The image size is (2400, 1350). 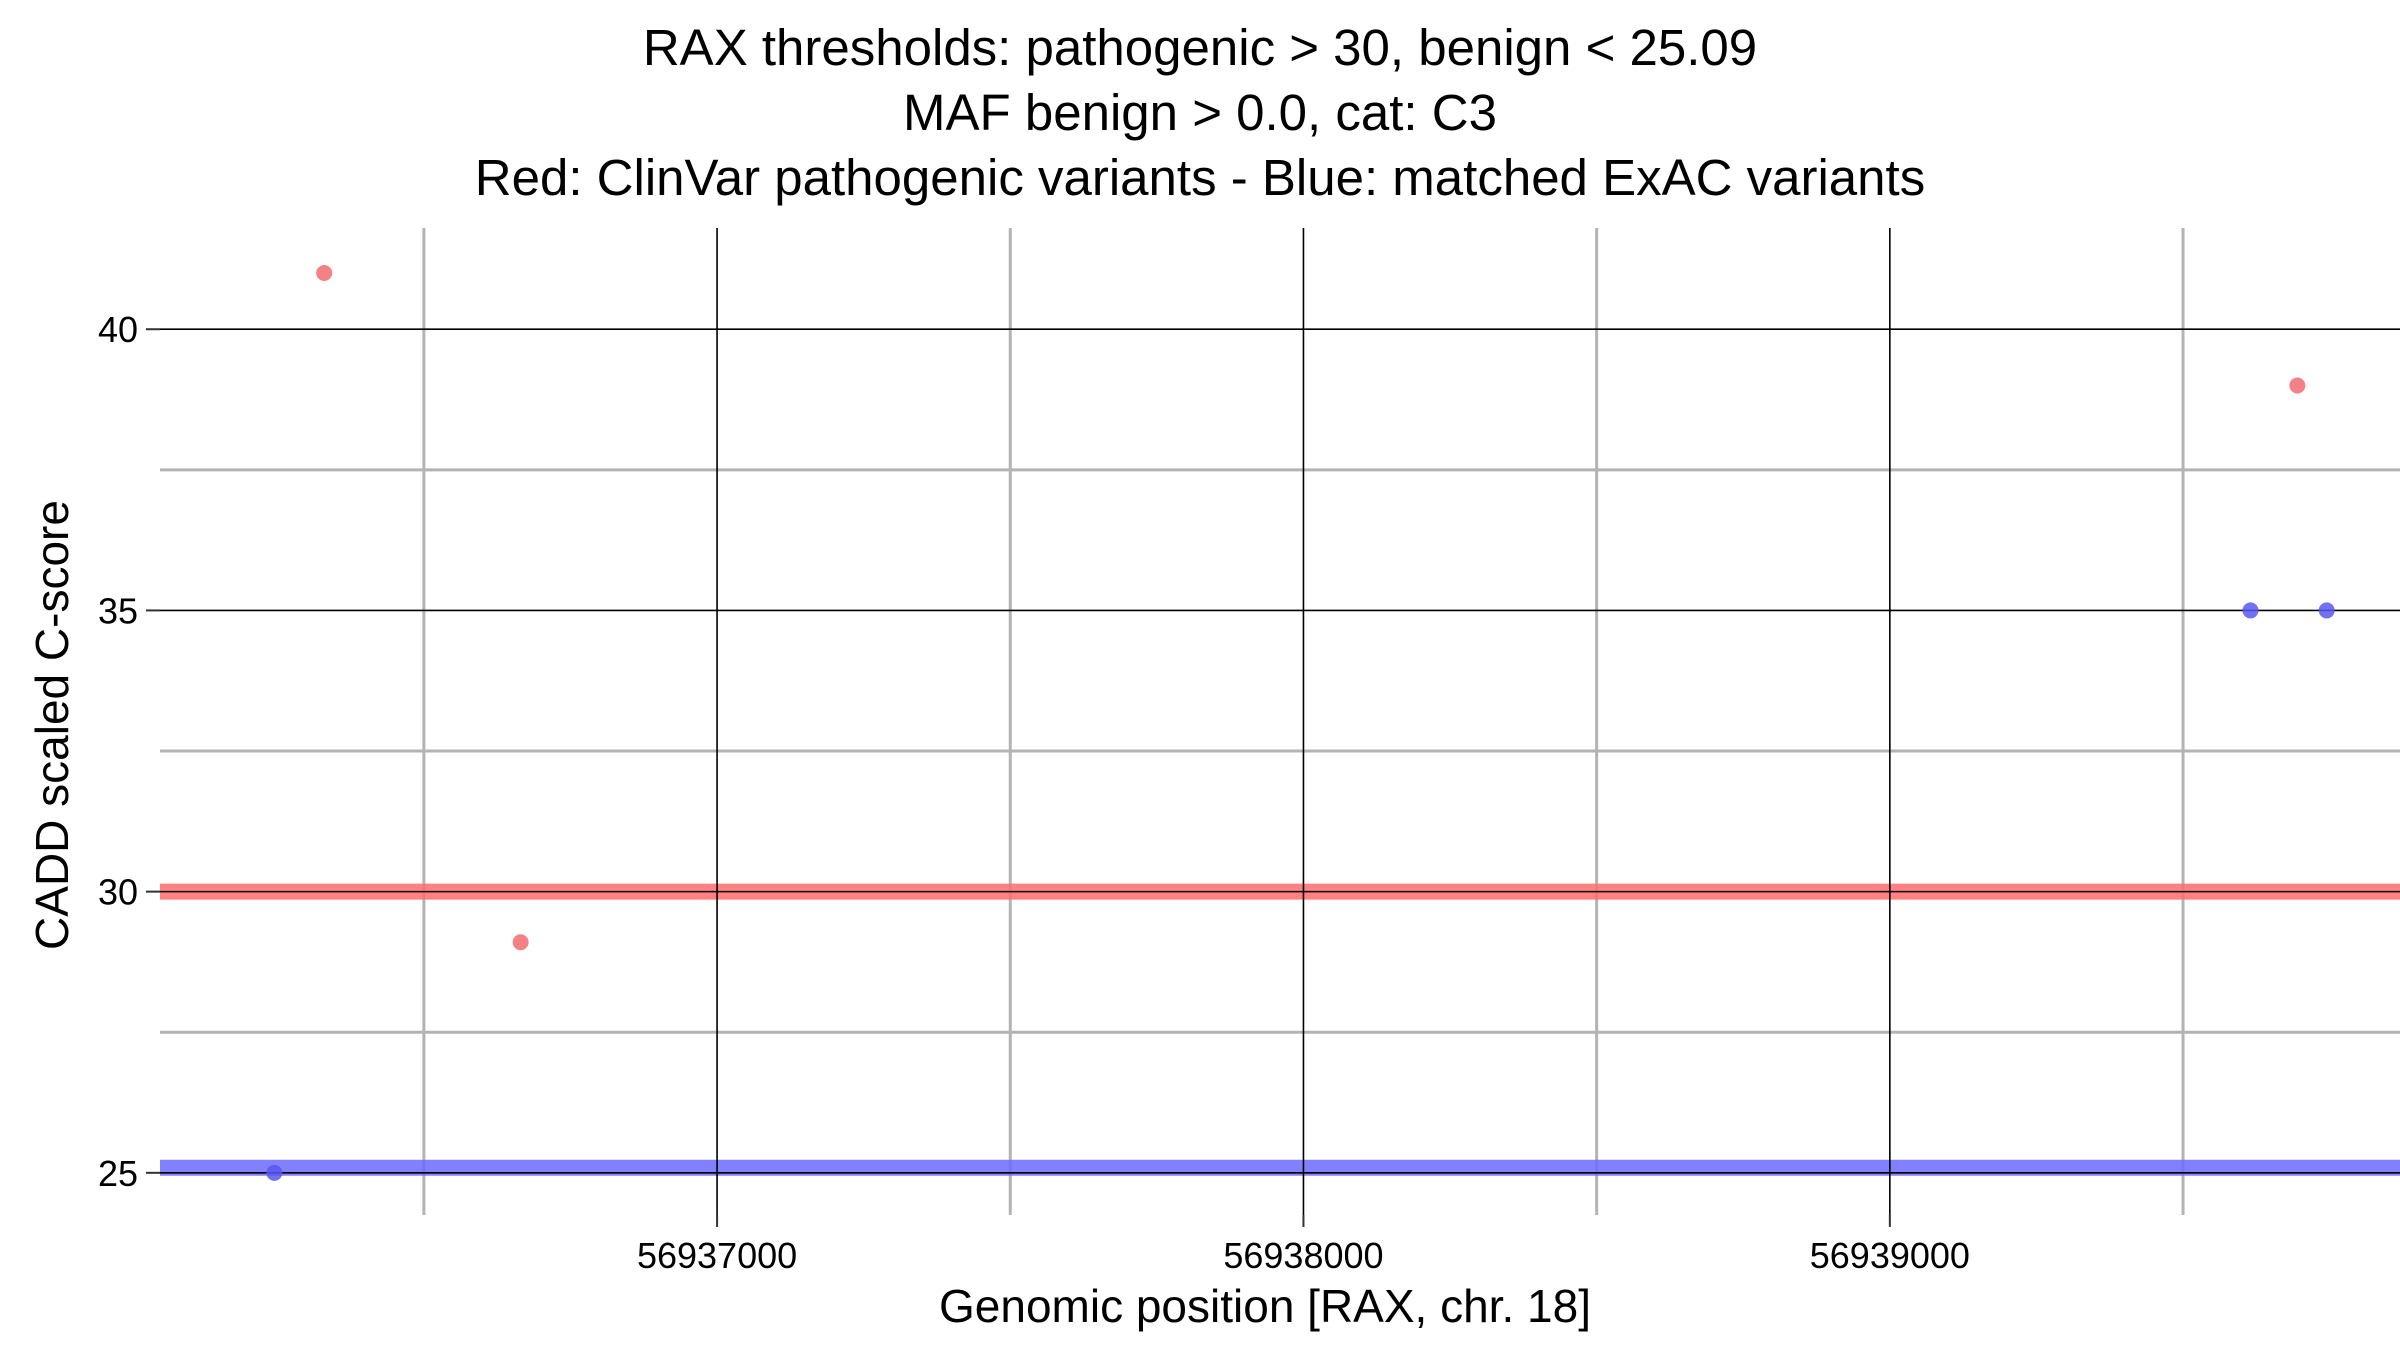 What do you see at coordinates (1890, 1255) in the screenshot?
I see `x-tick-label: 56939000` at bounding box center [1890, 1255].